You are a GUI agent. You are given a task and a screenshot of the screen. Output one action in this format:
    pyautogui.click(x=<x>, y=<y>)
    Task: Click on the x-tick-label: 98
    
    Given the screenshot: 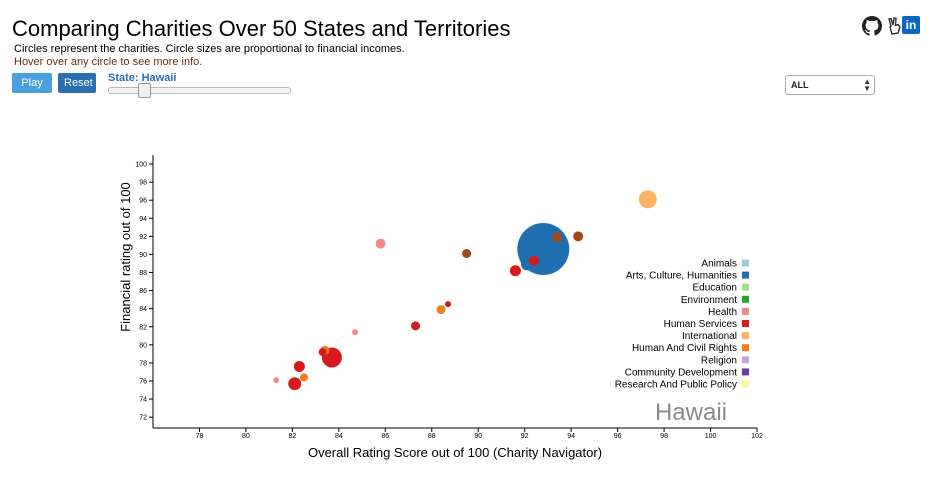 What is the action you would take?
    pyautogui.click(x=664, y=436)
    